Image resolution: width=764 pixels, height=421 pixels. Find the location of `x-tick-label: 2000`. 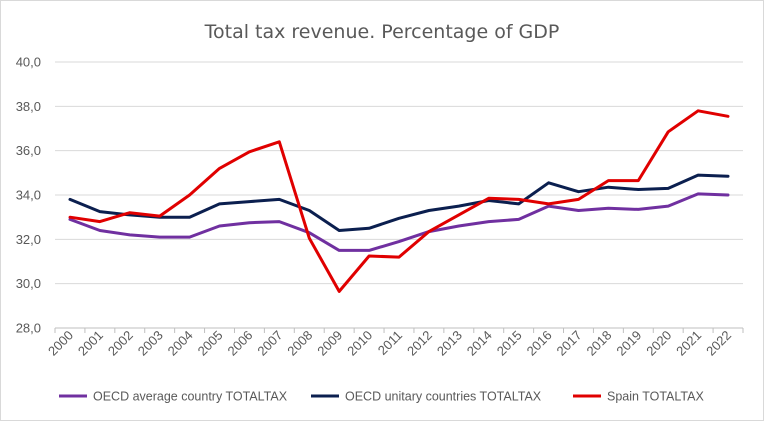

x-tick-label: 2000 is located at coordinates (60, 343).